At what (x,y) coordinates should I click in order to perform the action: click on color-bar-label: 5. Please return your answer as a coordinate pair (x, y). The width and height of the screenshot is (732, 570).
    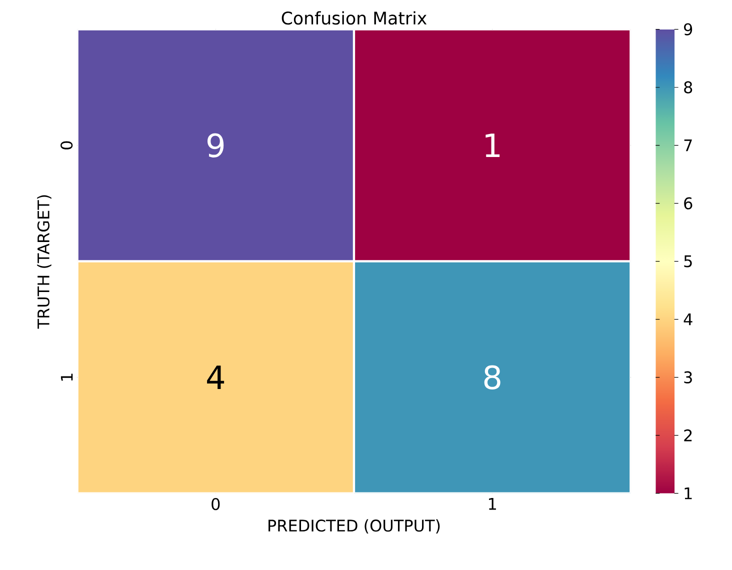
    Looking at the image, I should click on (688, 261).